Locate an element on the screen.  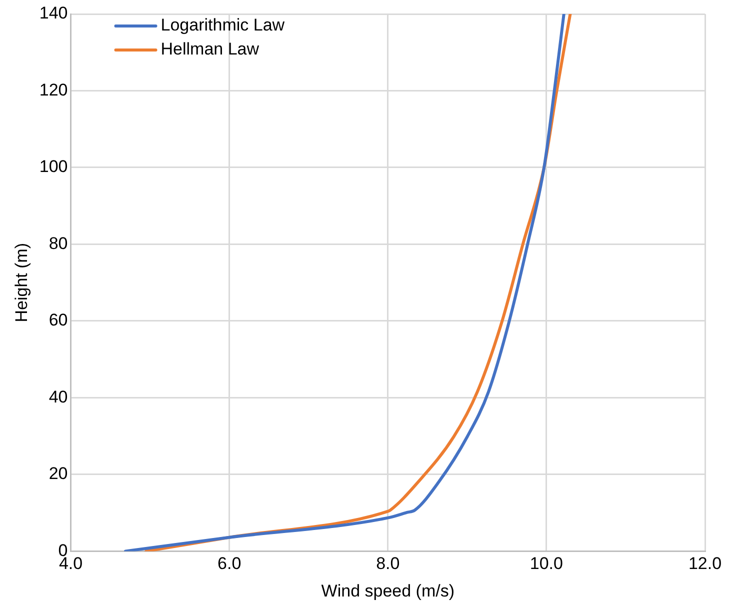
y-axis-title: Height (m) is located at coordinates (21, 282).